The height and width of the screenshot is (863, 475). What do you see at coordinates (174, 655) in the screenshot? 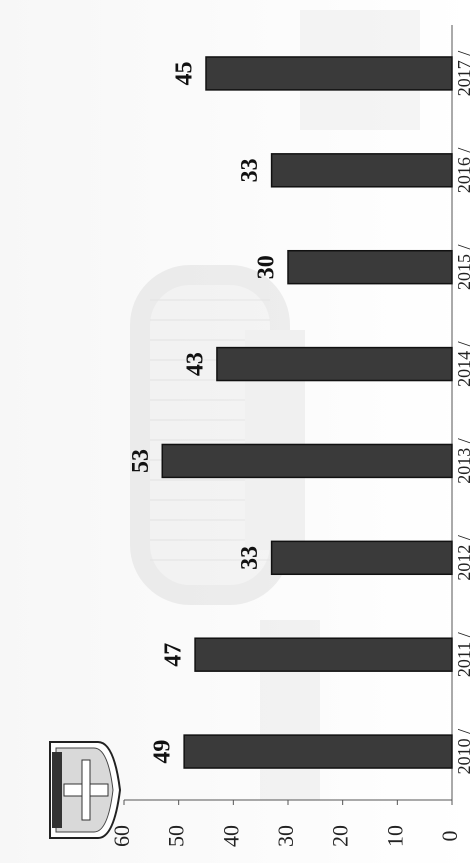
I see `data-label: 47` at bounding box center [174, 655].